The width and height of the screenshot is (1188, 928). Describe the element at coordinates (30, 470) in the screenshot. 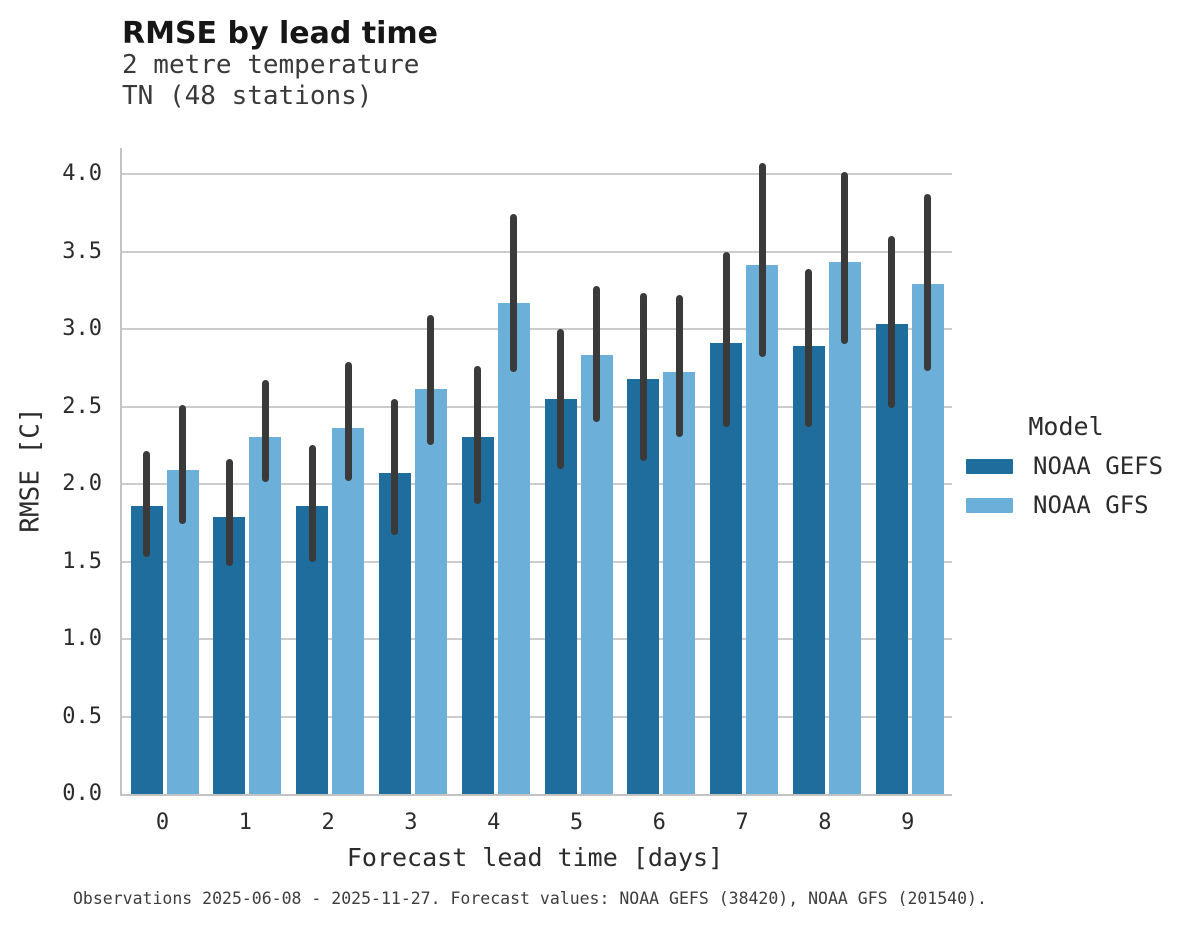

I see `y-axis-label: RMSE [C]` at that location.